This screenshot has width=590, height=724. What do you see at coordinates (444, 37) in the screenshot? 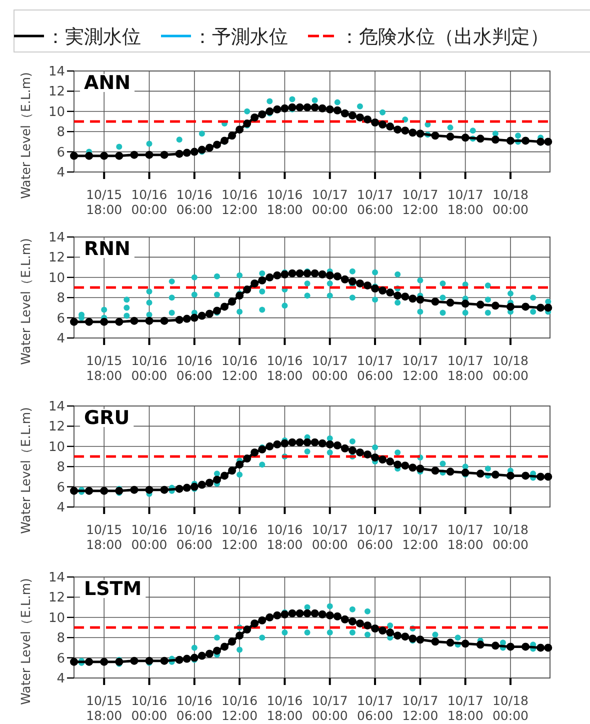
I see `legend-label: ：危険水位（出水判定）` at bounding box center [444, 37].